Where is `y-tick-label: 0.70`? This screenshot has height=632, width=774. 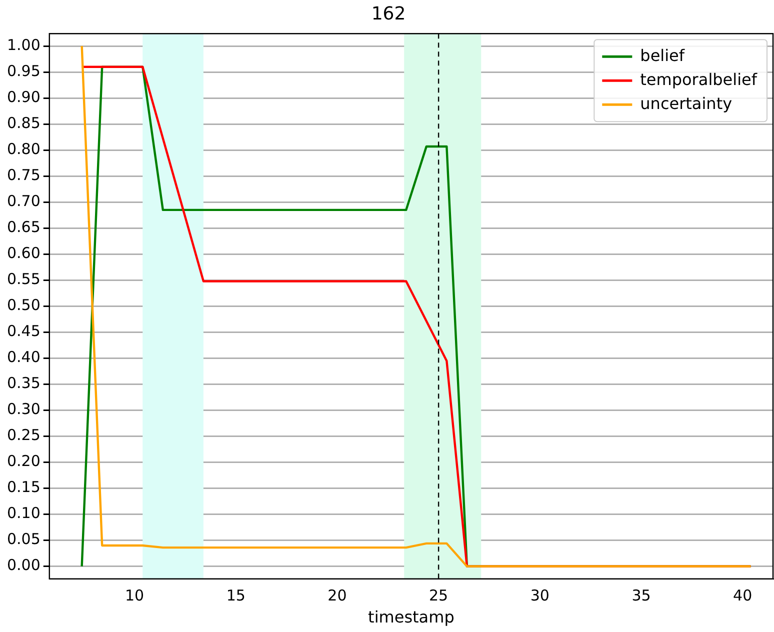
y-tick-label: 0.70 is located at coordinates (23, 201).